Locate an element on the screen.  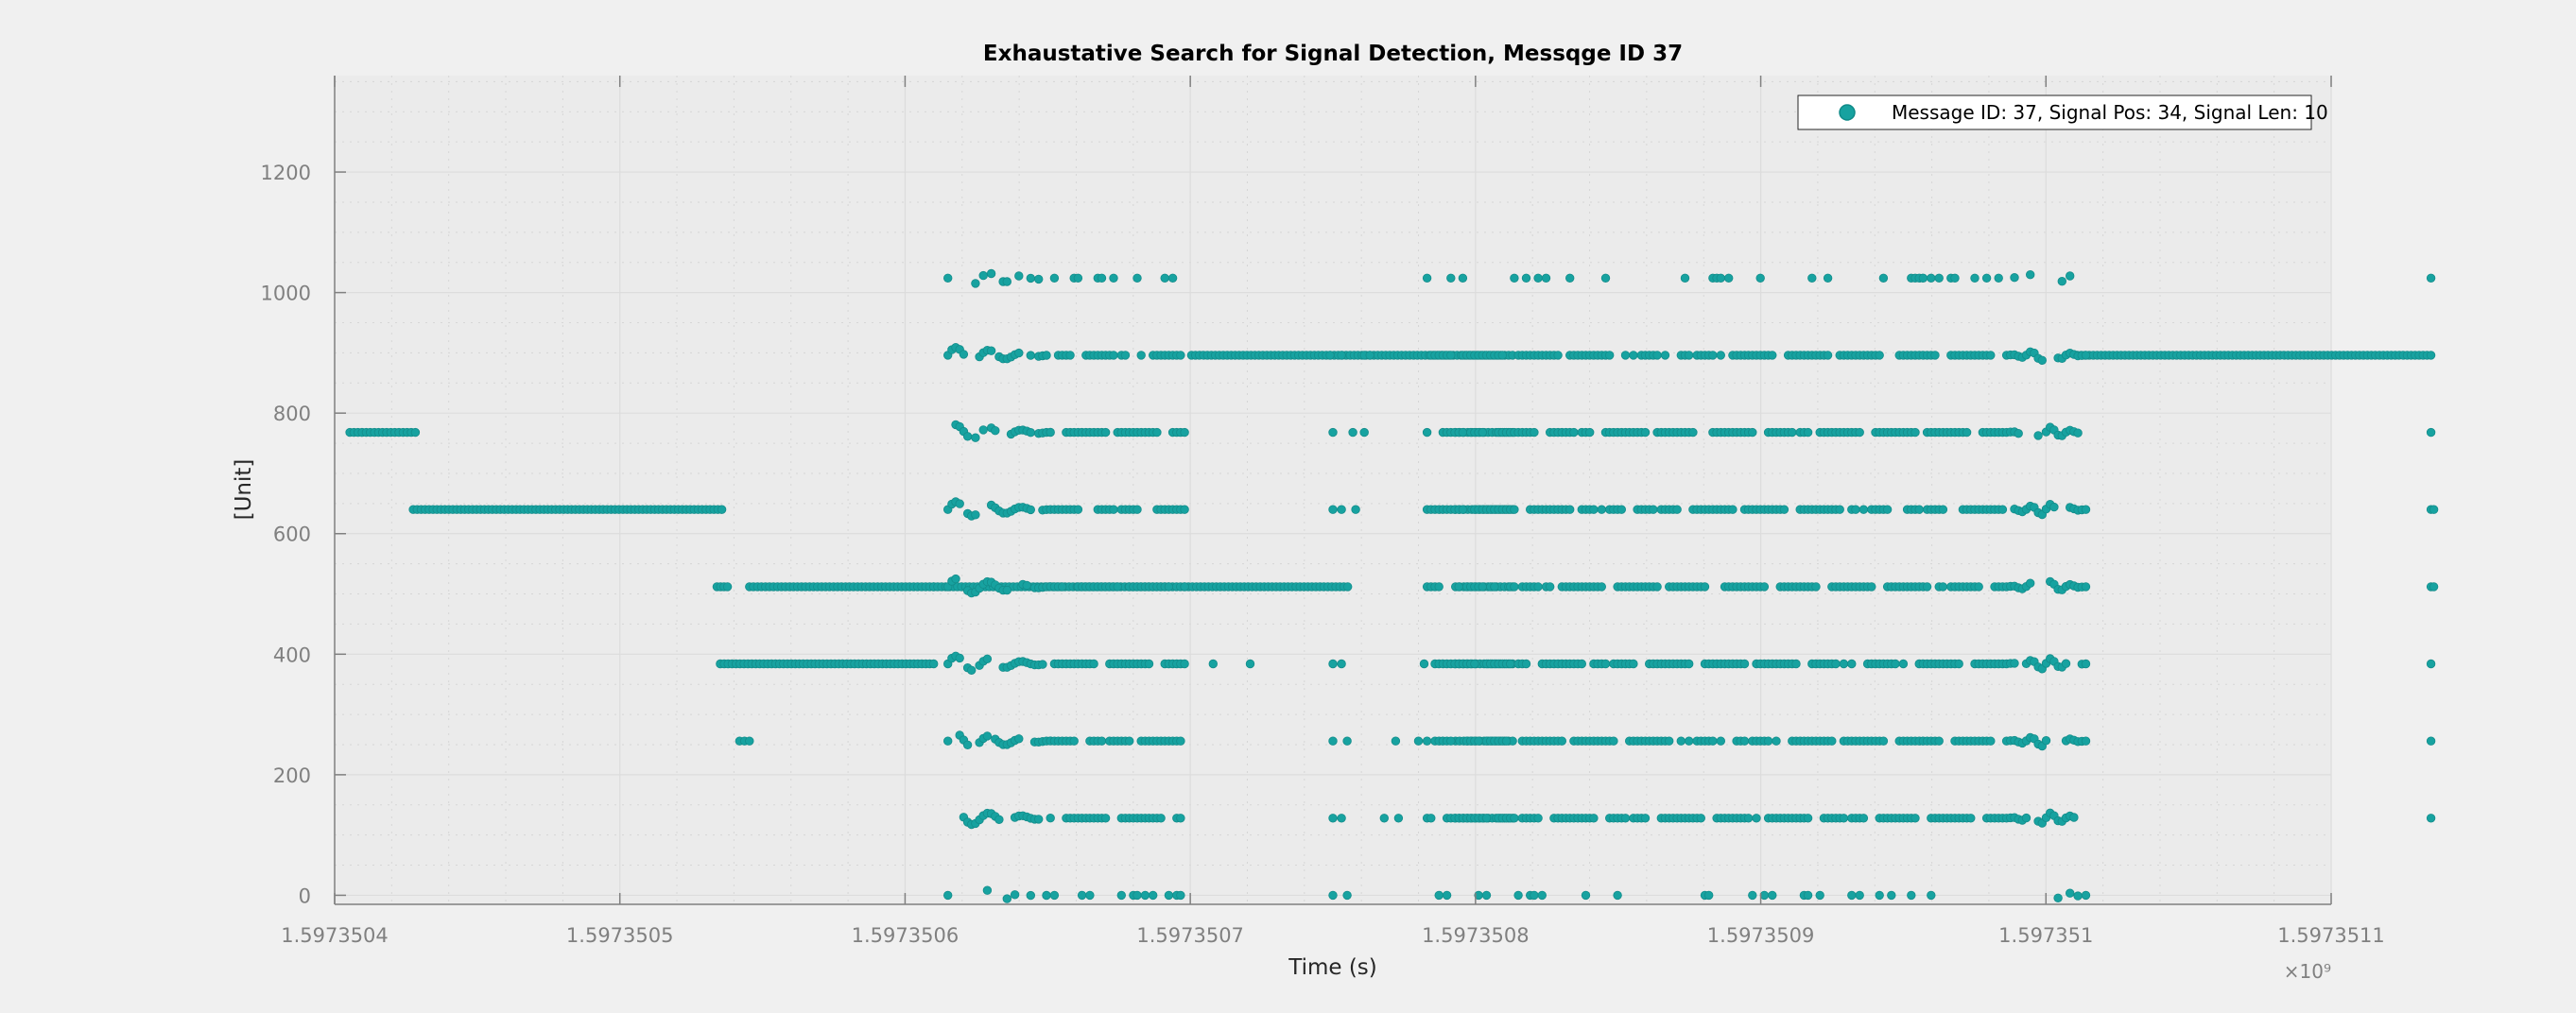
x-tick-label: 1.5973504 is located at coordinates (335, 935).